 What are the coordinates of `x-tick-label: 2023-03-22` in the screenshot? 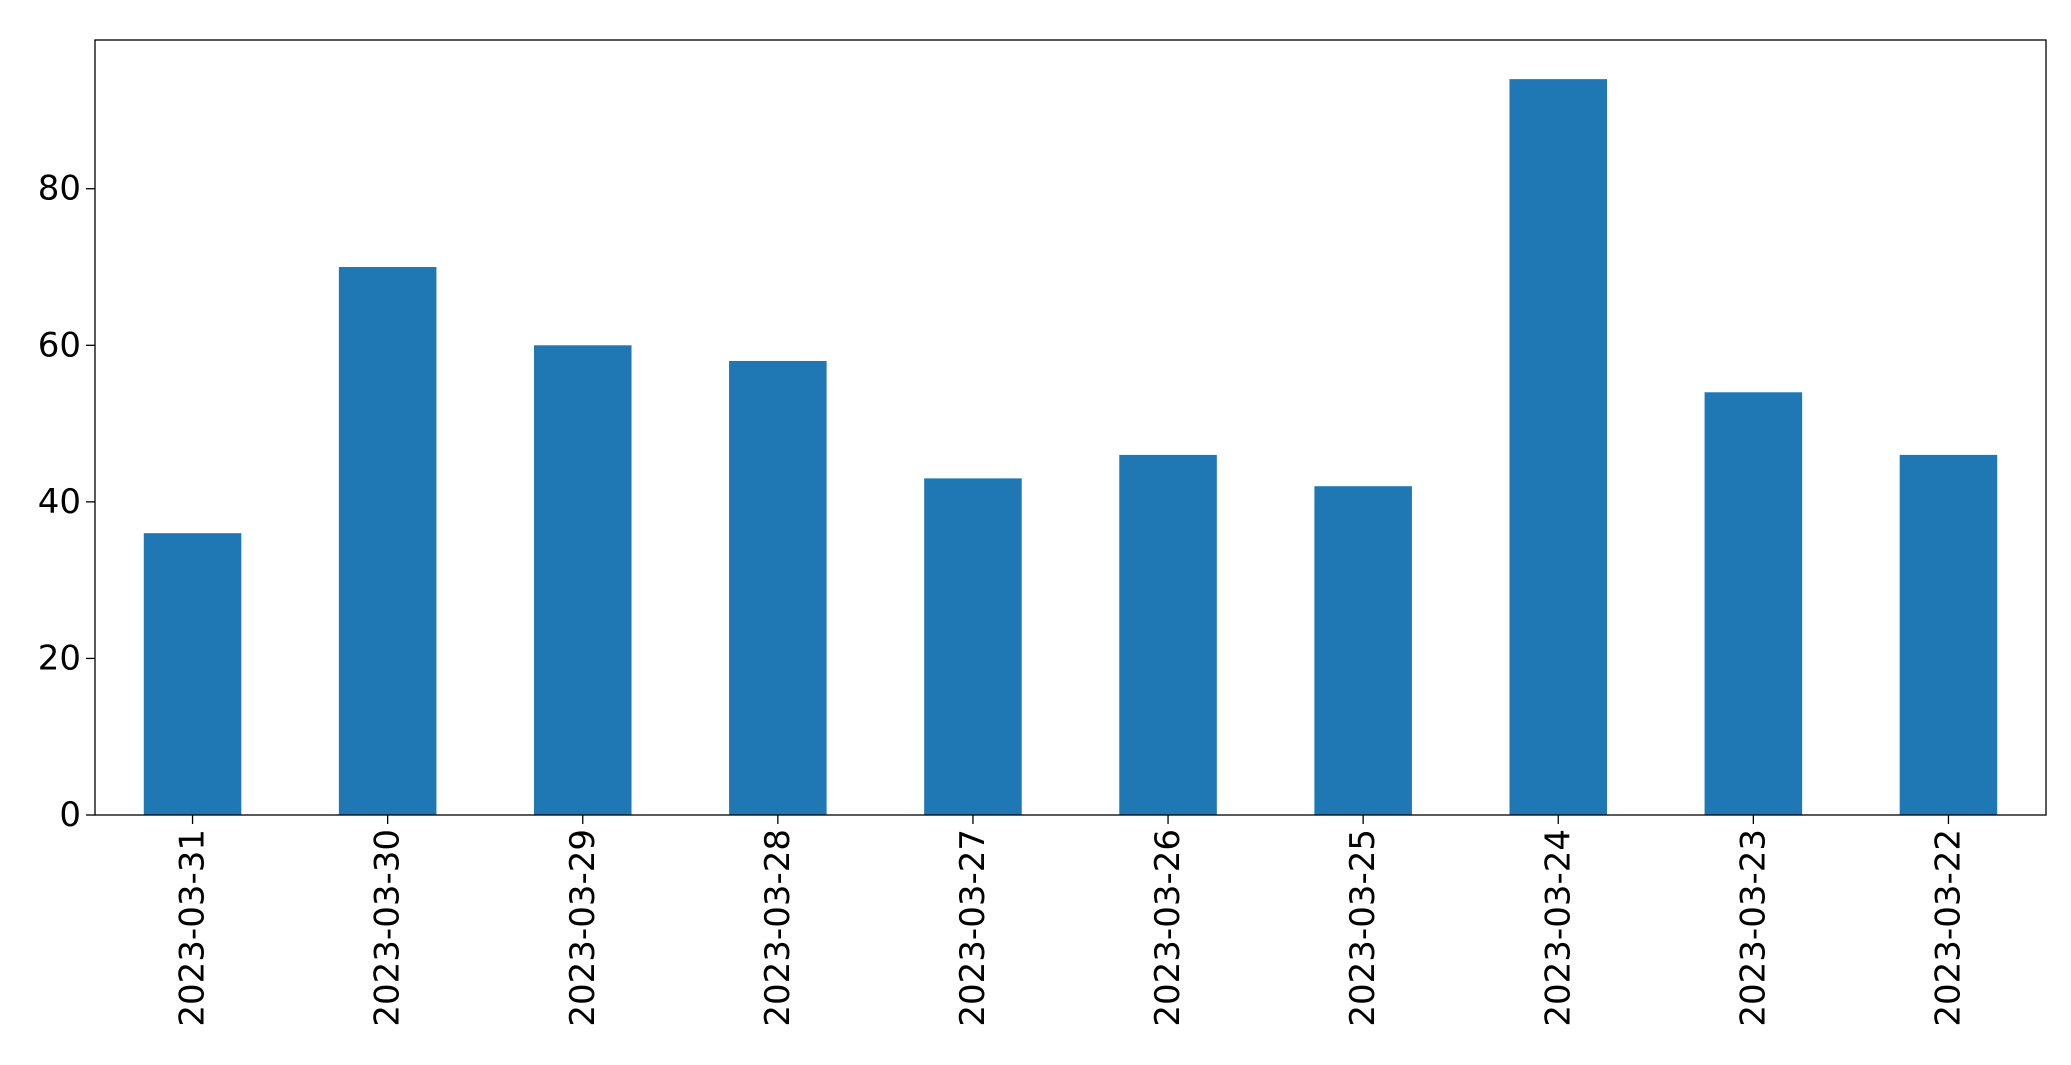 It's located at (1948, 928).